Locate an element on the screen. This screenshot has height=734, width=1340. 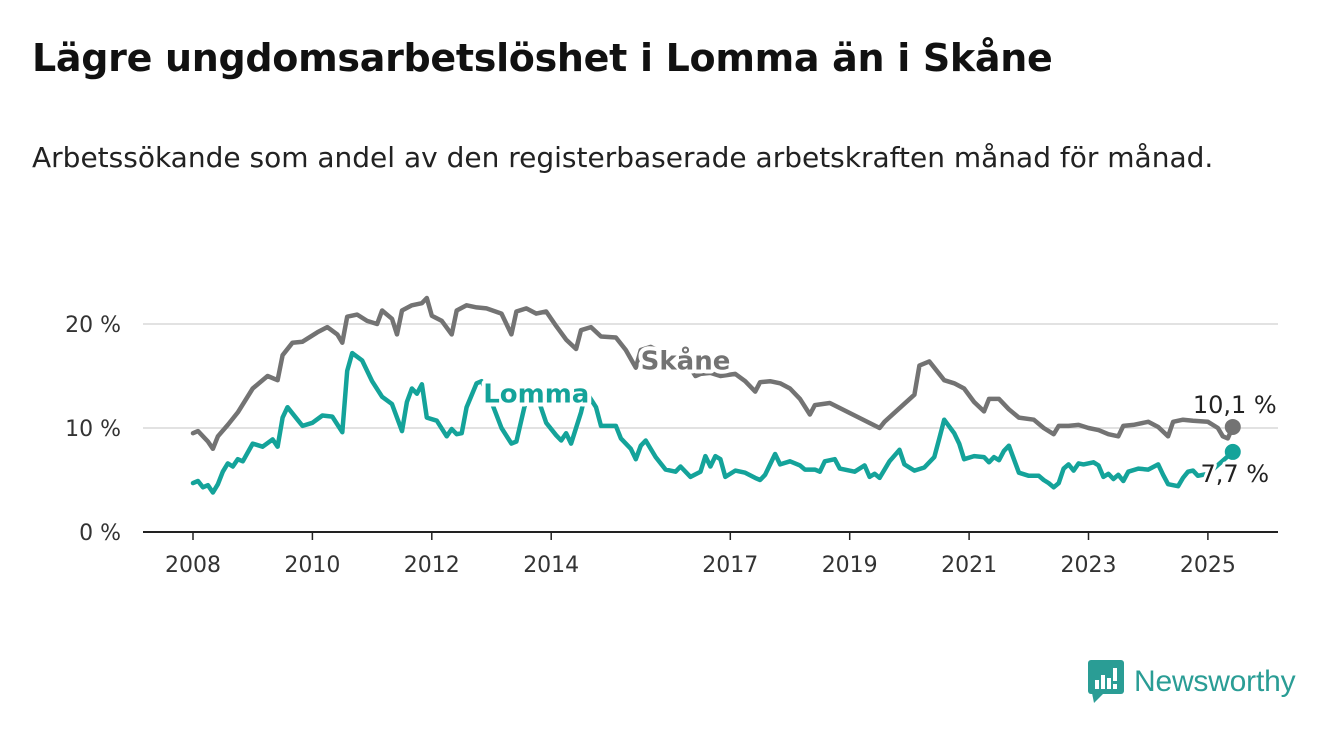
end-value-label-lomma: 7,7 % is located at coordinates (1234, 474).